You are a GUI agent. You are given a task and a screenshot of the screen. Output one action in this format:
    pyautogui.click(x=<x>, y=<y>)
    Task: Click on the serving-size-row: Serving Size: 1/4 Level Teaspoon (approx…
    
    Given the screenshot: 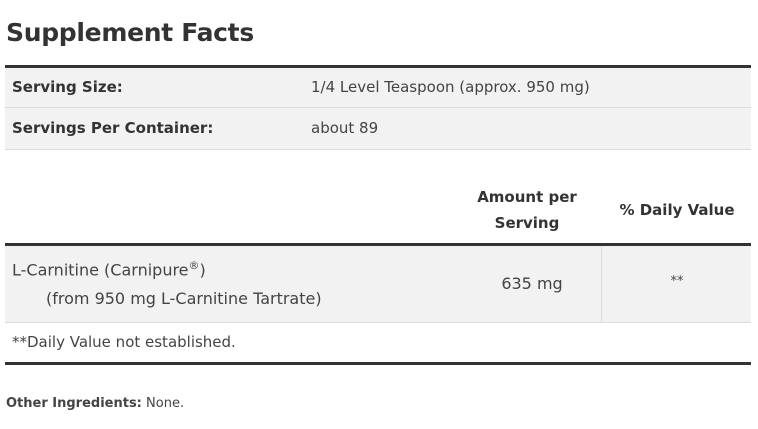 What is the action you would take?
    pyautogui.click(x=378, y=88)
    